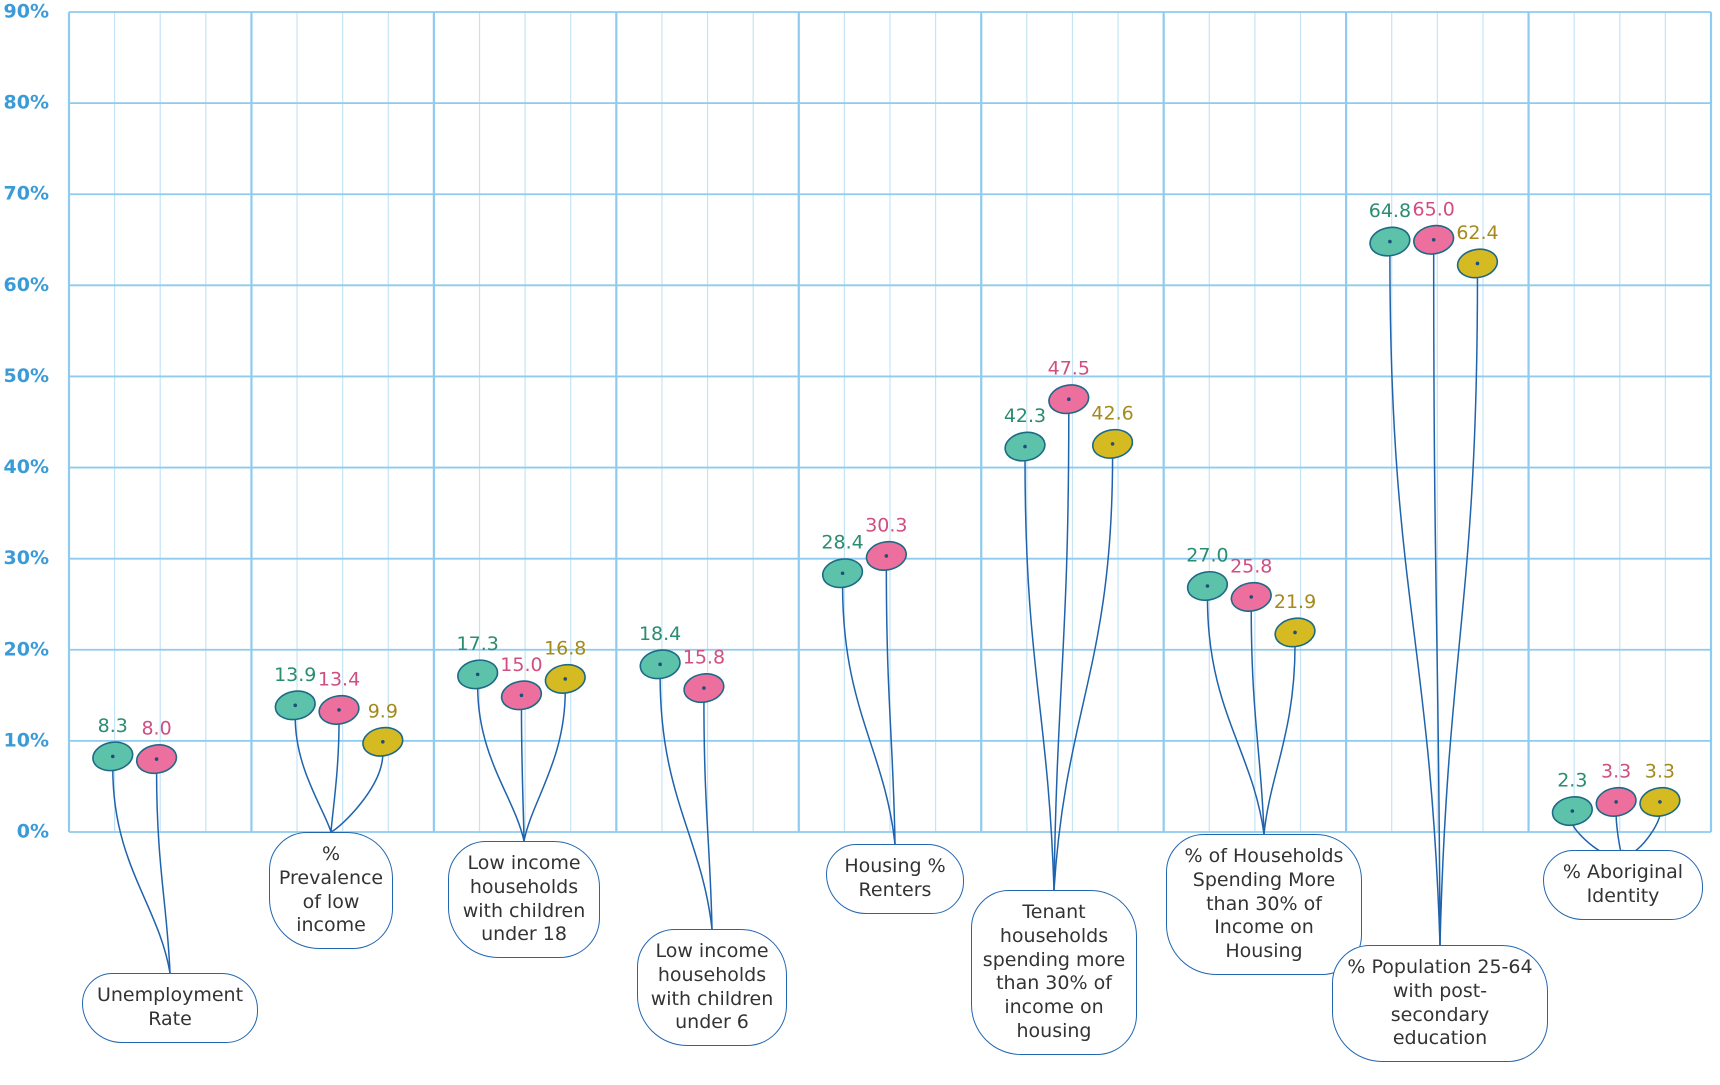 The height and width of the screenshot is (1085, 1720). Describe the element at coordinates (1112, 413) in the screenshot. I see `value-label: 42.6` at that location.